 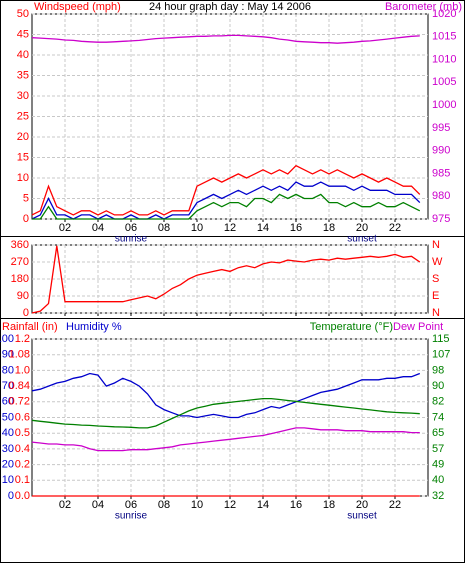 What do you see at coordinates (441, 339) in the screenshot?
I see `y2-tick-label: 115` at bounding box center [441, 339].